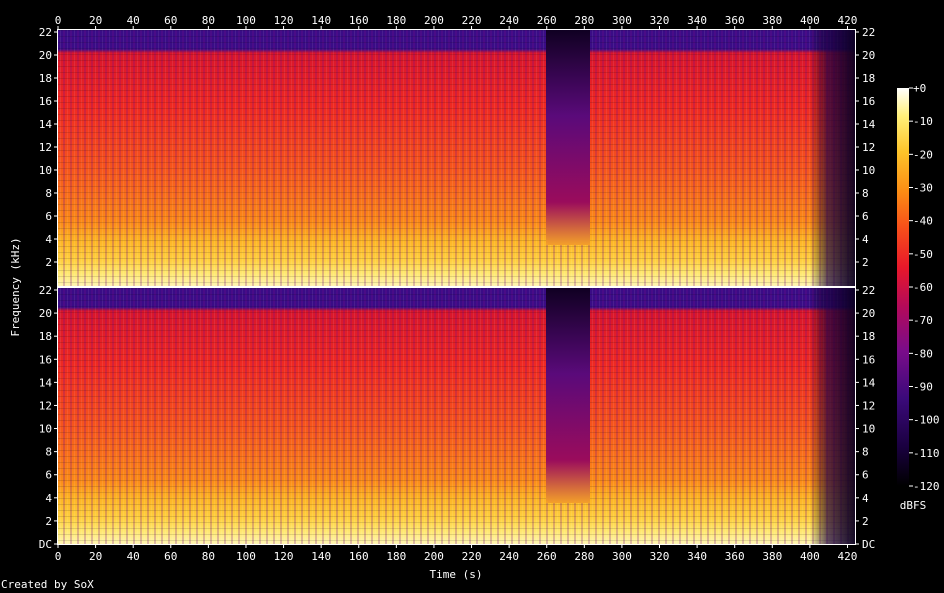  What do you see at coordinates (869, 382) in the screenshot?
I see `y-tick-label-right-channel-2: 14` at bounding box center [869, 382].